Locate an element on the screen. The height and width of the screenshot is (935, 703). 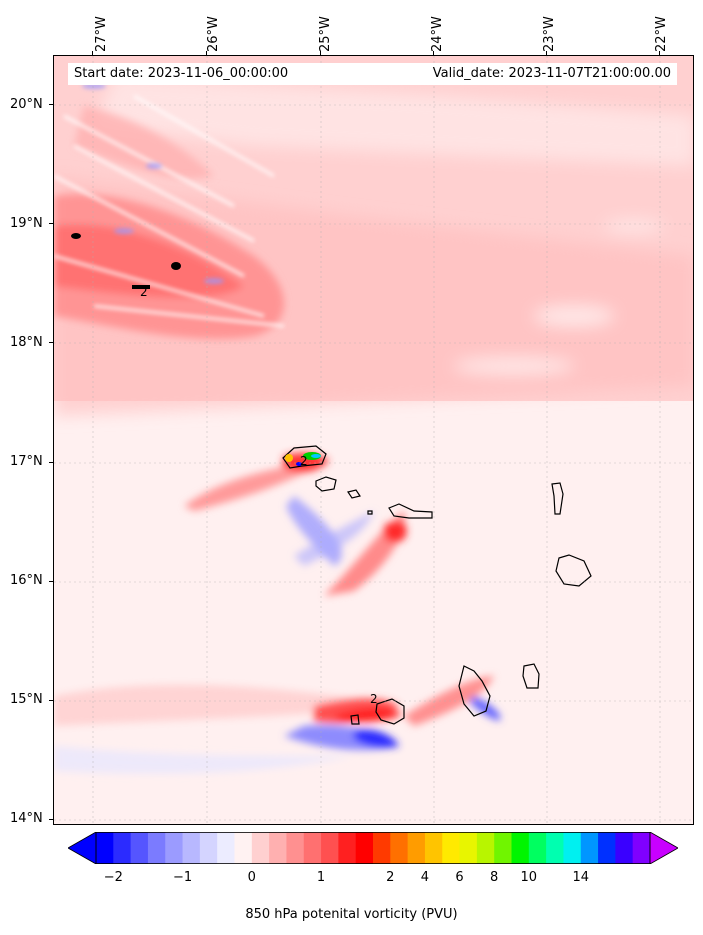
lat-label-20n: 20°N is located at coordinates (26, 104).